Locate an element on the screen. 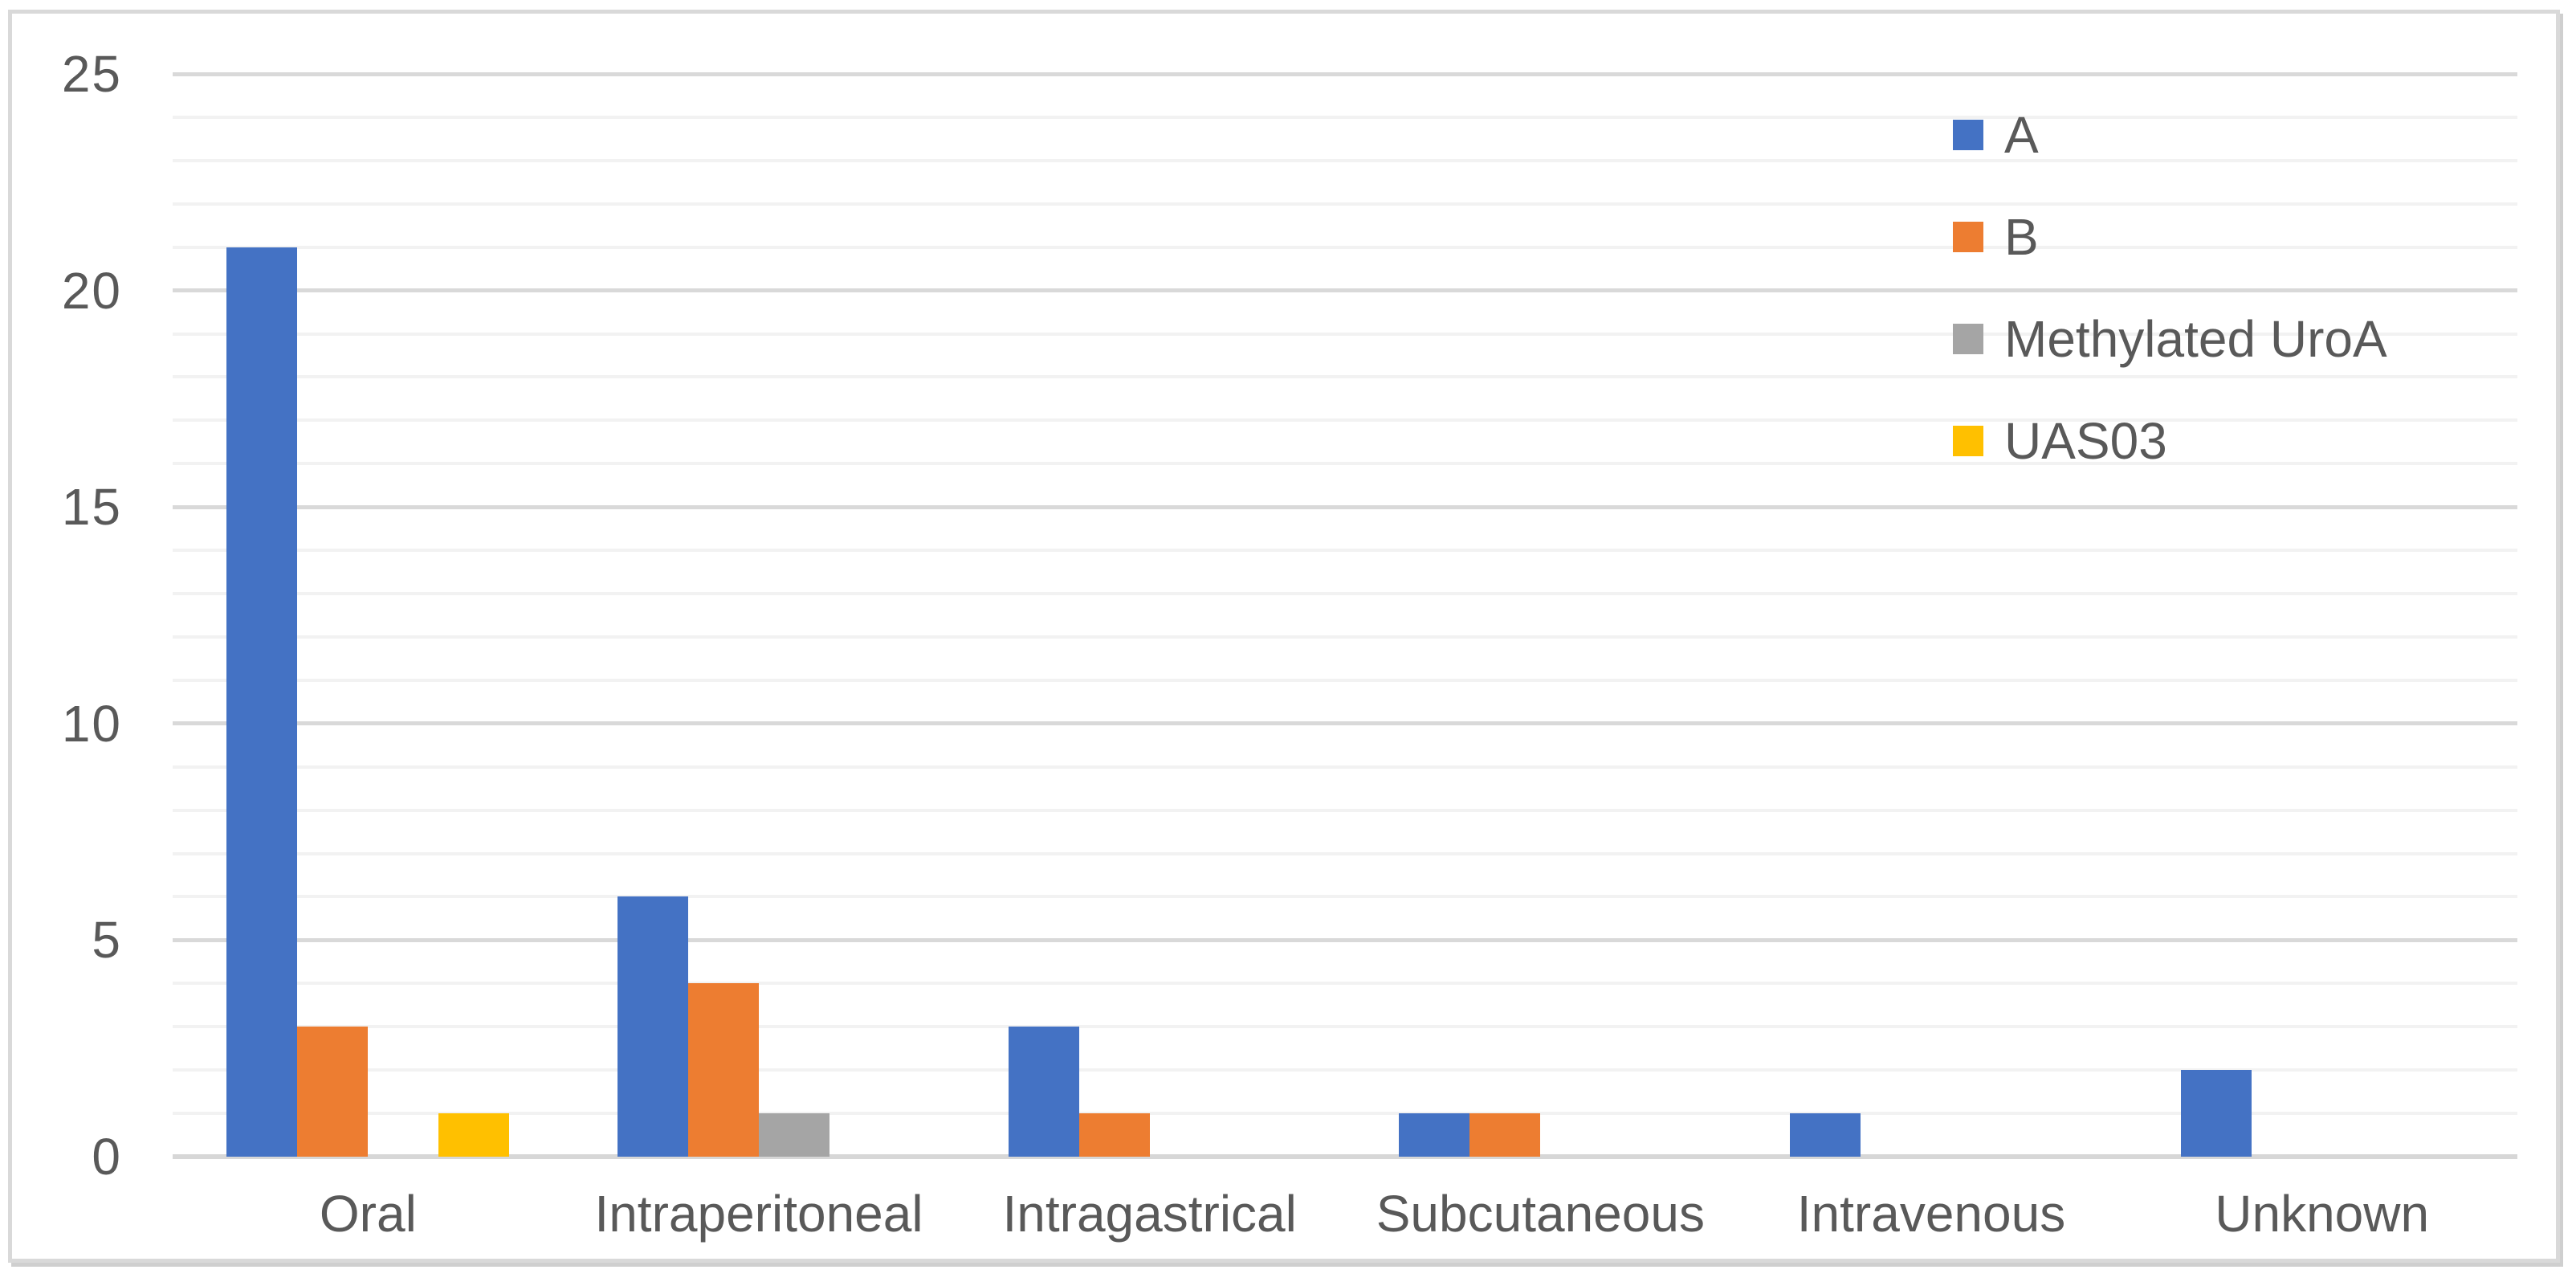 This screenshot has height=1286, width=2576. x-category-label-subcutaneous: Subcutaneous is located at coordinates (1540, 1214).